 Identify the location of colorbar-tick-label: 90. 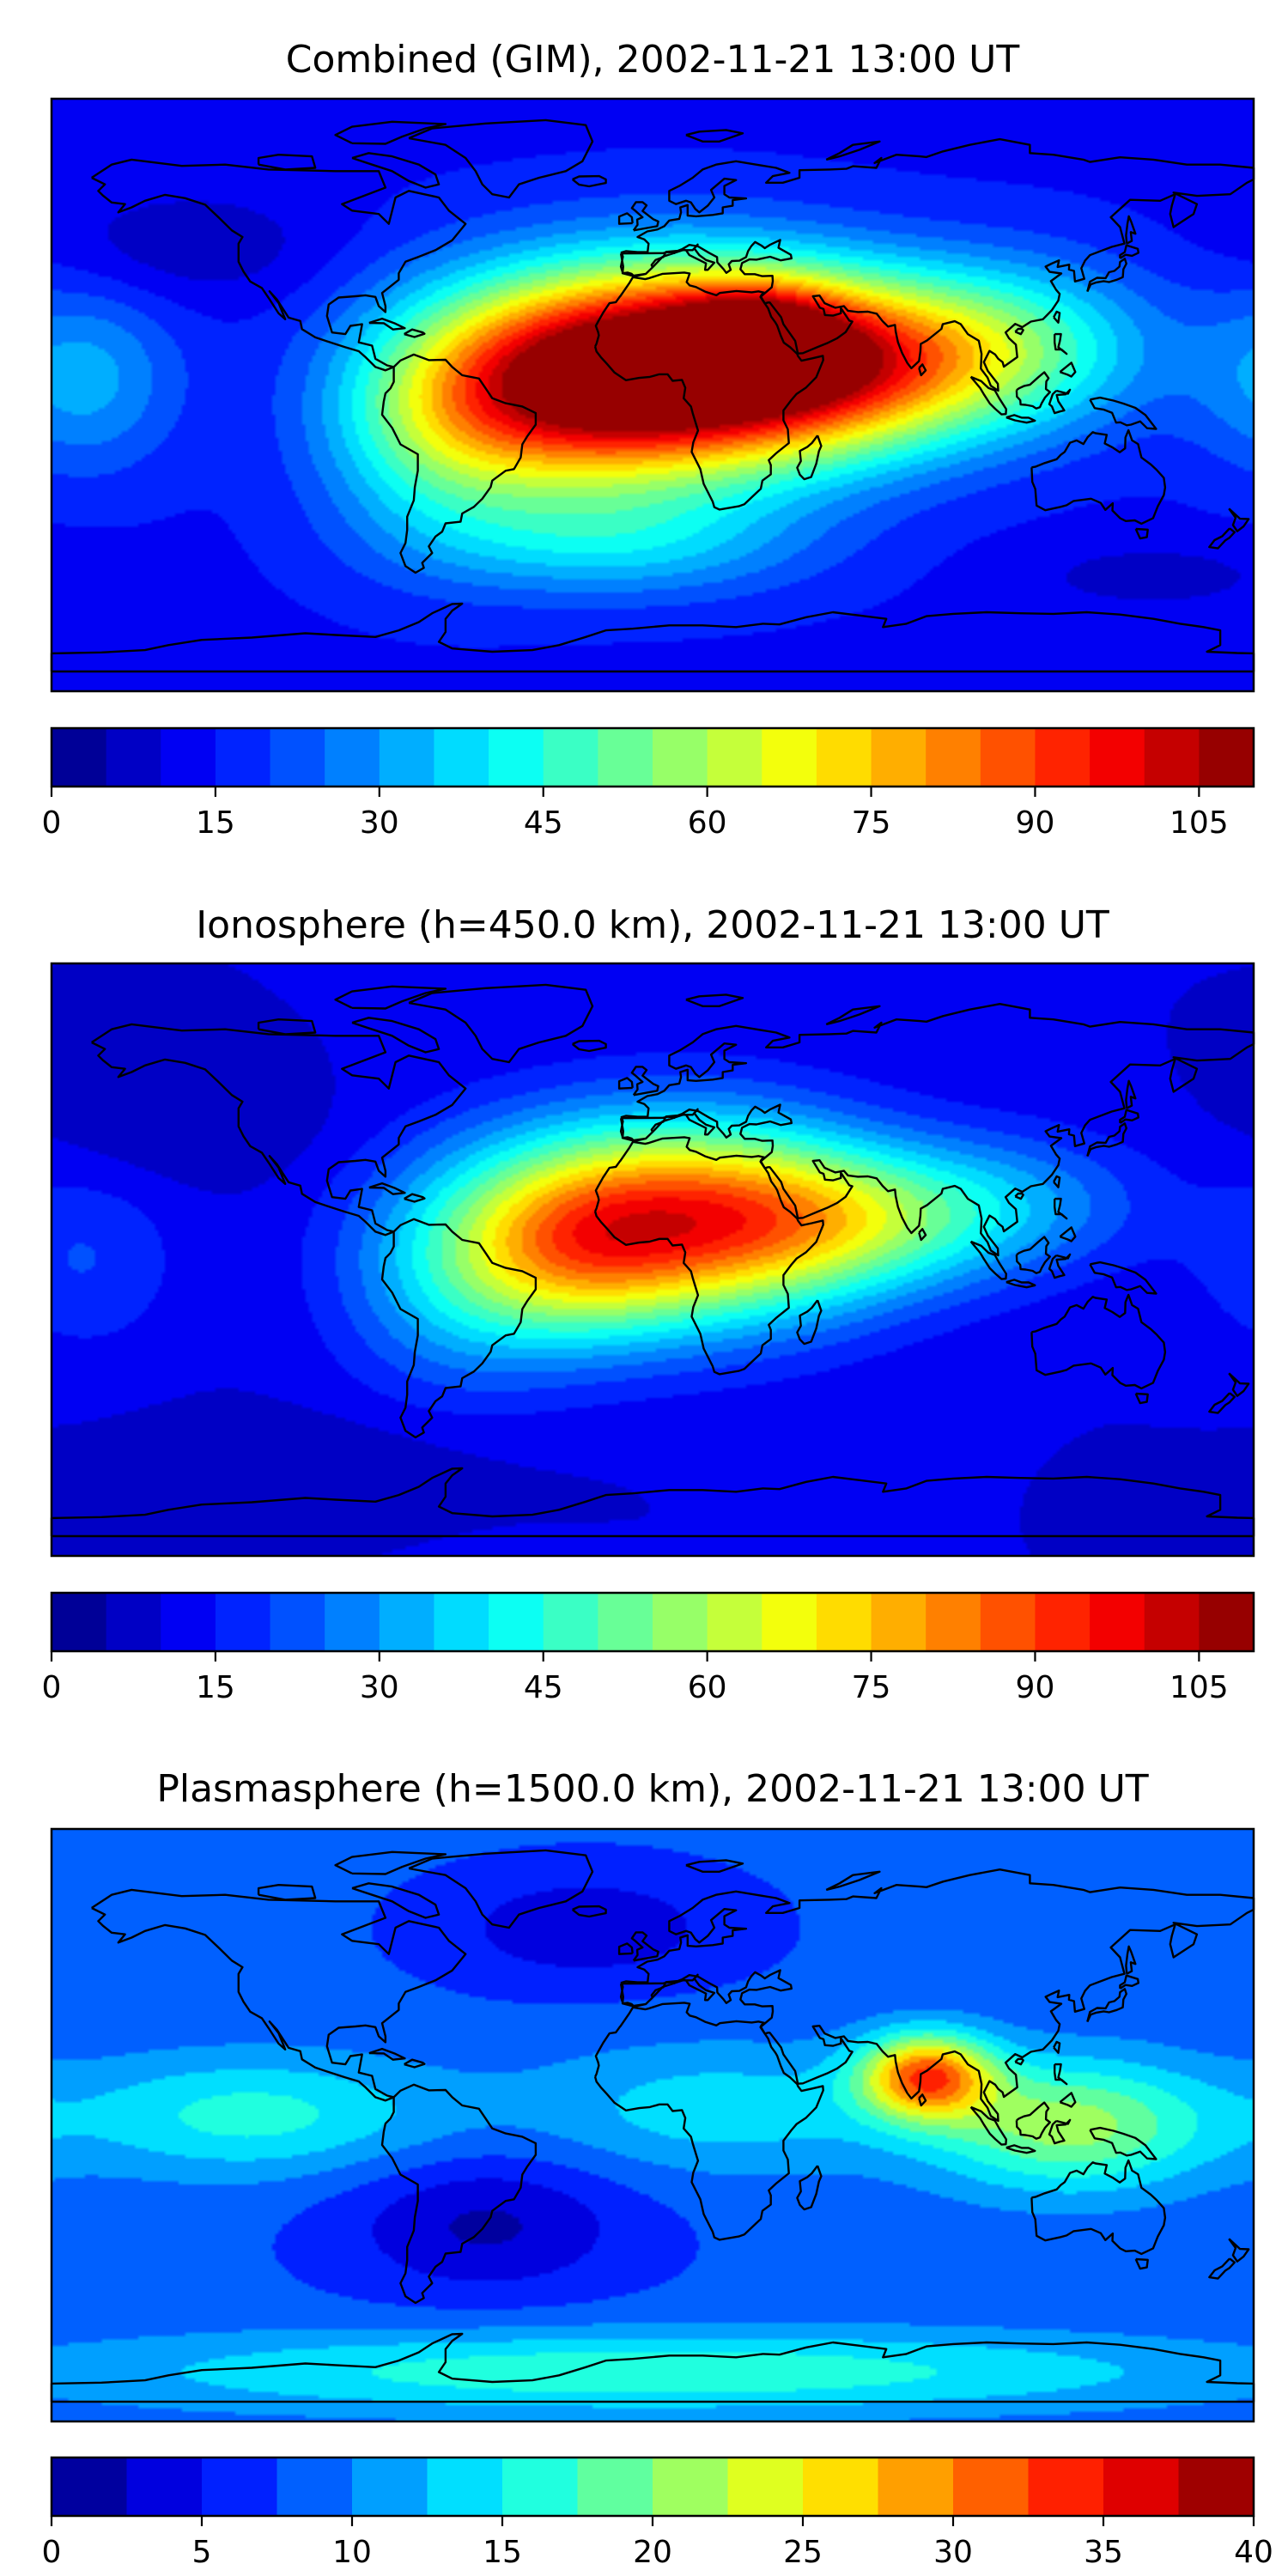
(1035, 823).